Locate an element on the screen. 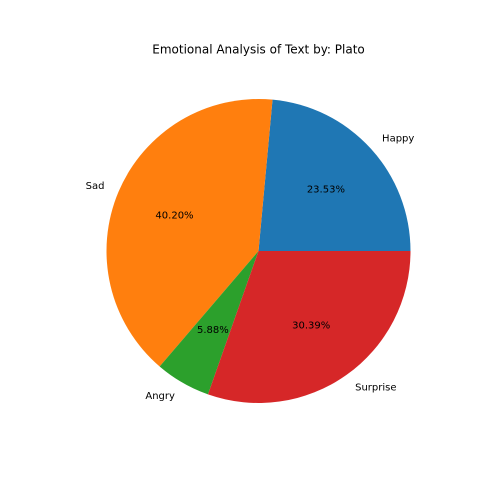 This screenshot has height=504, width=504. pie-slice-happy is located at coordinates (334, 175).